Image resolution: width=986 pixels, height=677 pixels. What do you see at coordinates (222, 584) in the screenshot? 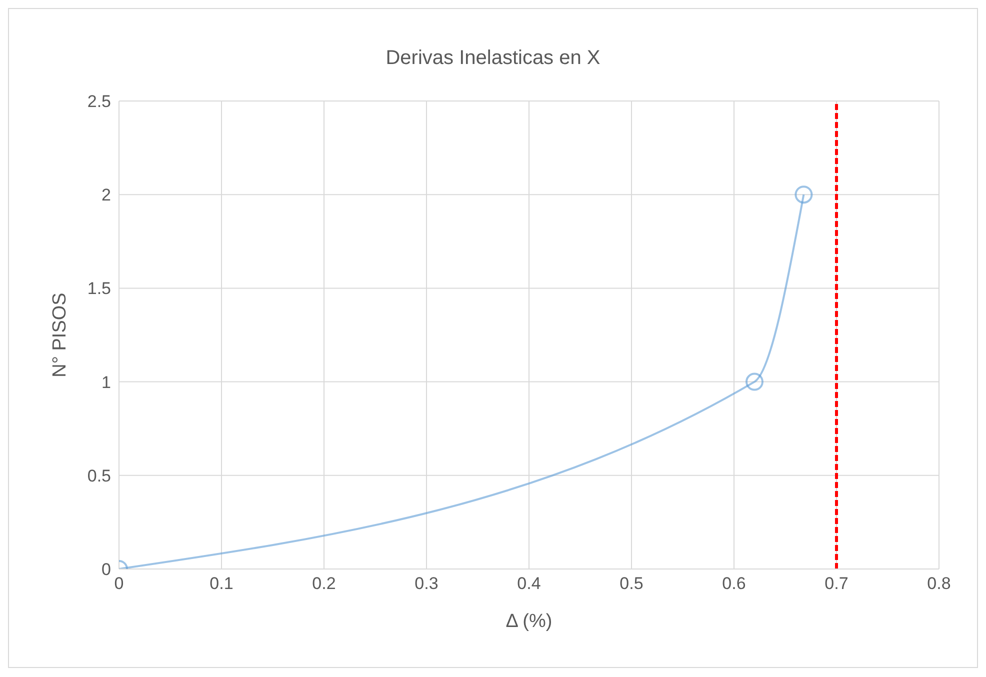
I see `x-tick-label: 0.1` at bounding box center [222, 584].